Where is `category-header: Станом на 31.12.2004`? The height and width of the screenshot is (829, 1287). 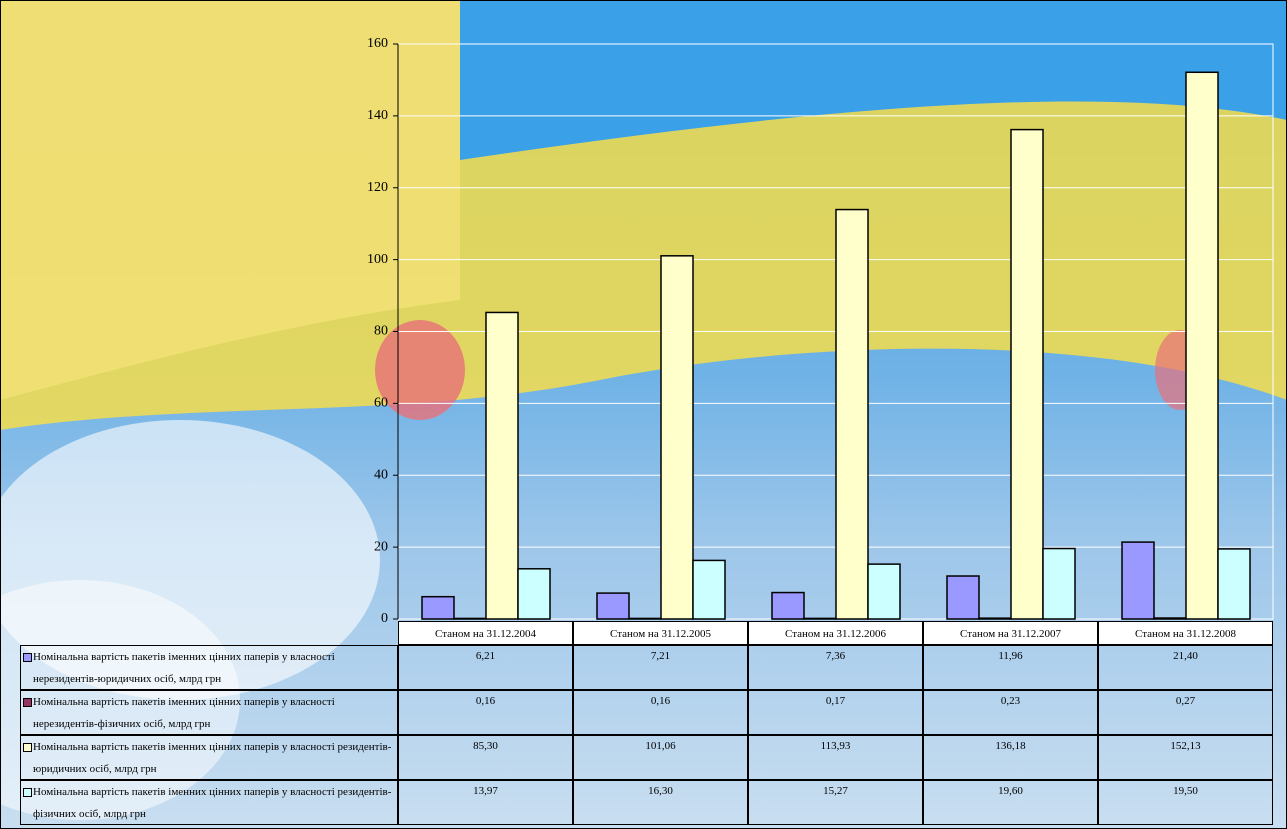
category-header: Станом на 31.12.2004 is located at coordinates (485, 633).